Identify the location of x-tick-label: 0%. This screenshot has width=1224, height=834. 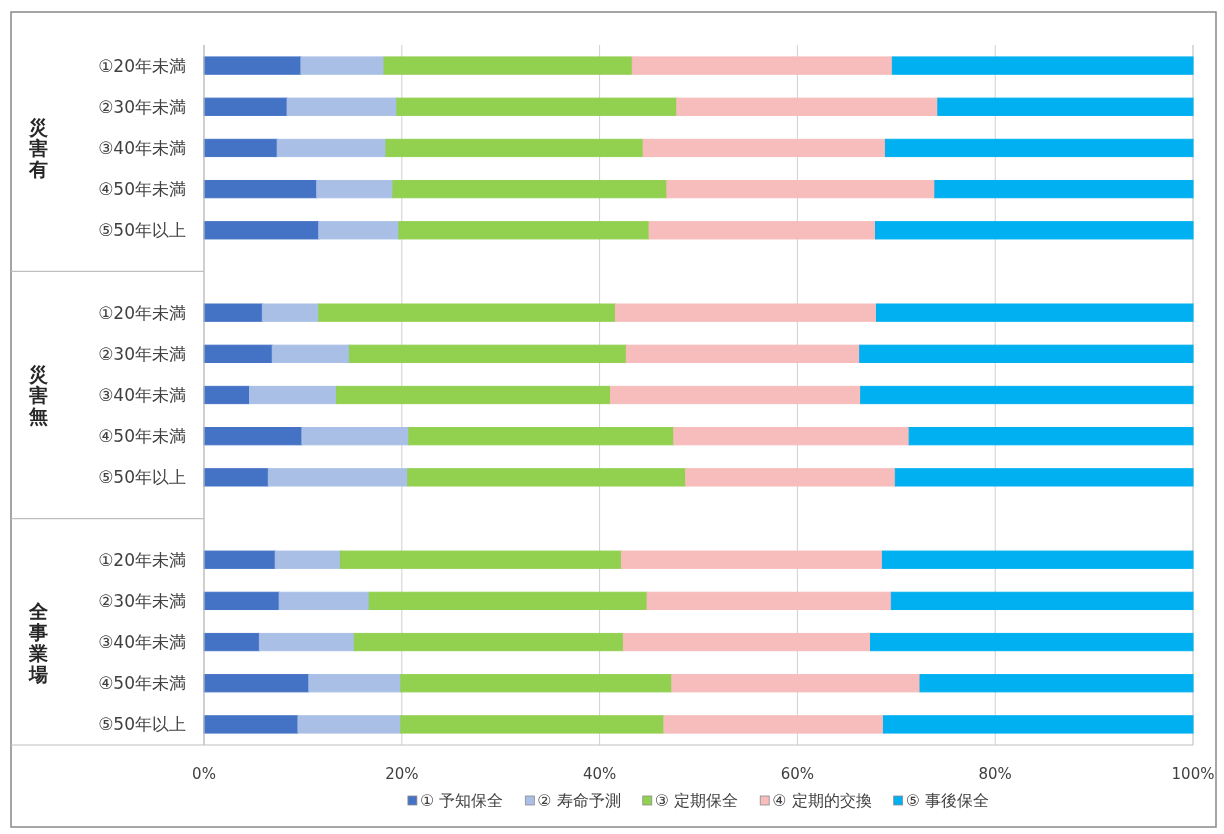
(204, 774).